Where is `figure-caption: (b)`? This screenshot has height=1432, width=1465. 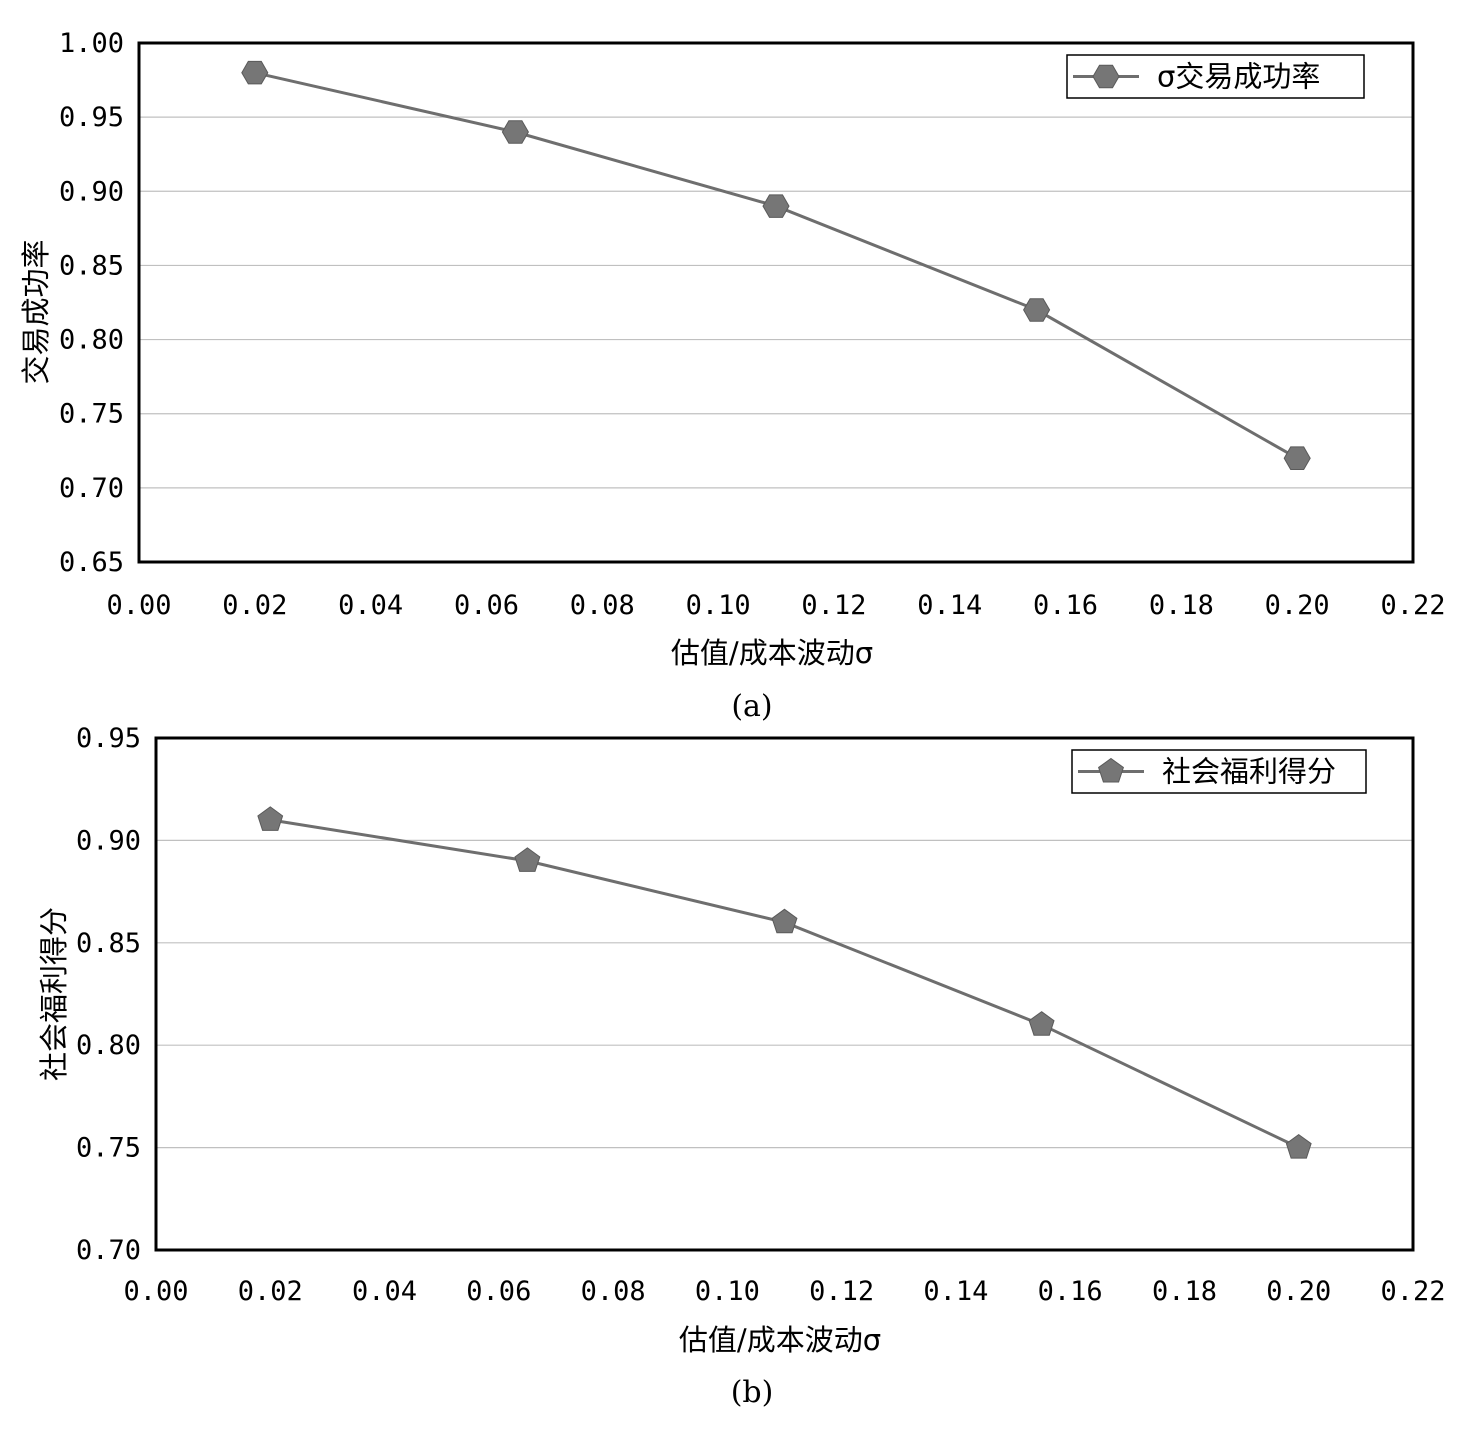 figure-caption: (b) is located at coordinates (752, 1392).